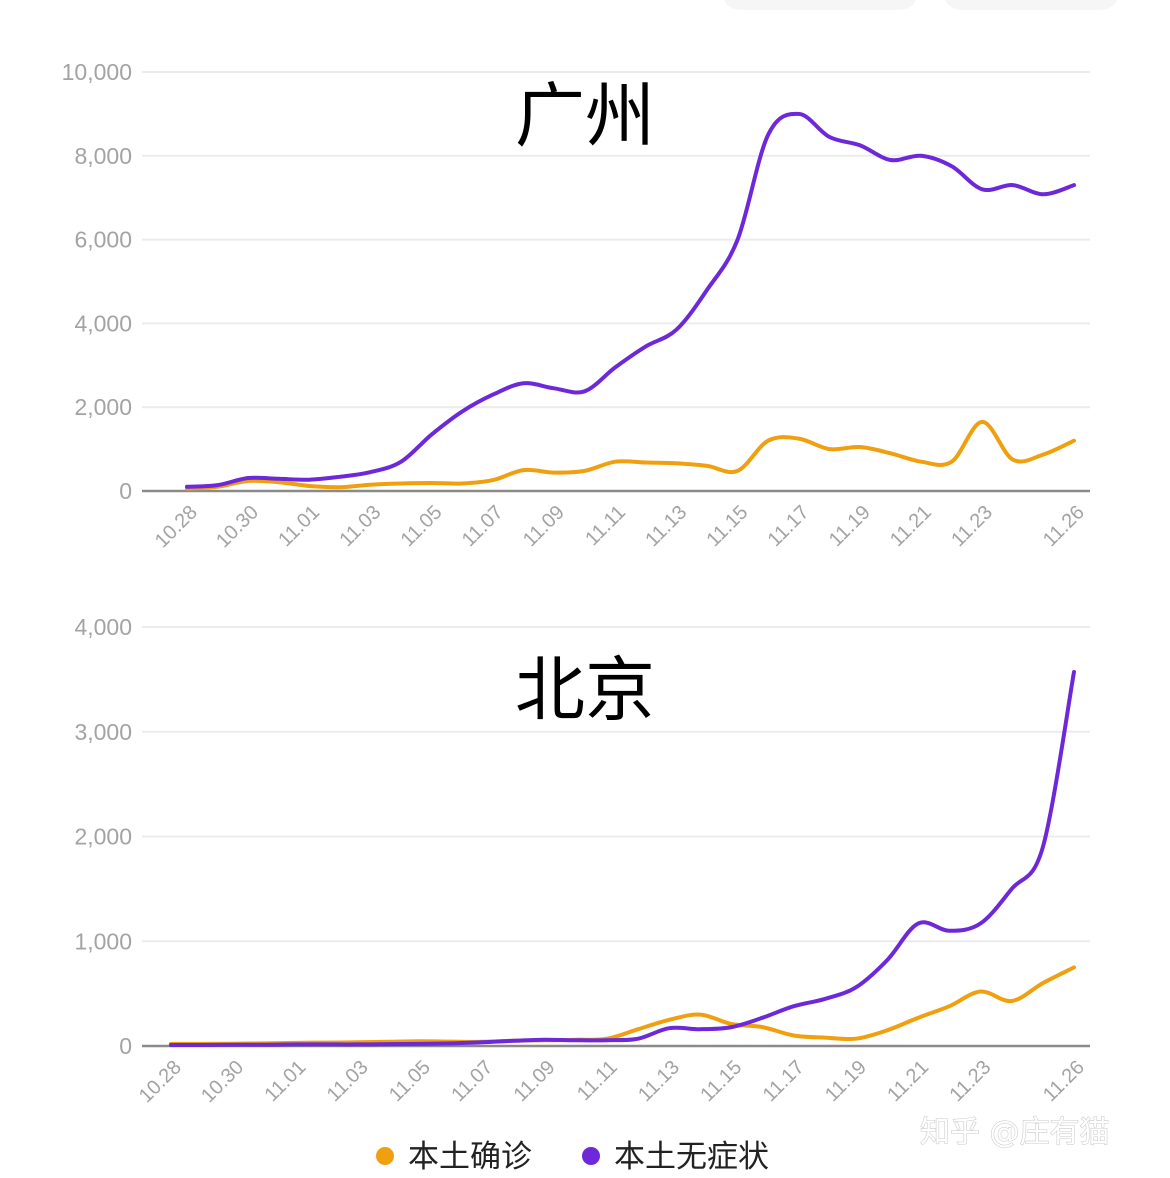 Image resolution: width=1170 pixels, height=1178 pixels. What do you see at coordinates (591, 1156) in the screenshot?
I see `legend-dot-asymptomatic` at bounding box center [591, 1156].